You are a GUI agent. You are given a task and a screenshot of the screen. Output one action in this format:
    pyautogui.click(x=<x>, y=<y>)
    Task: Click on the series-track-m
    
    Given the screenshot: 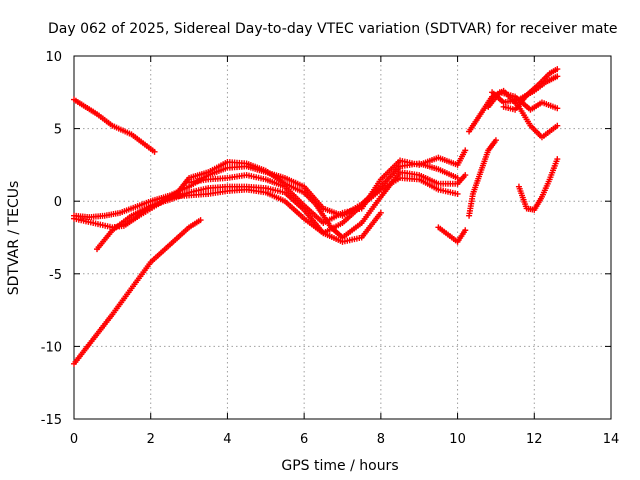 What is the action you would take?
    pyautogui.click(x=530, y=89)
    